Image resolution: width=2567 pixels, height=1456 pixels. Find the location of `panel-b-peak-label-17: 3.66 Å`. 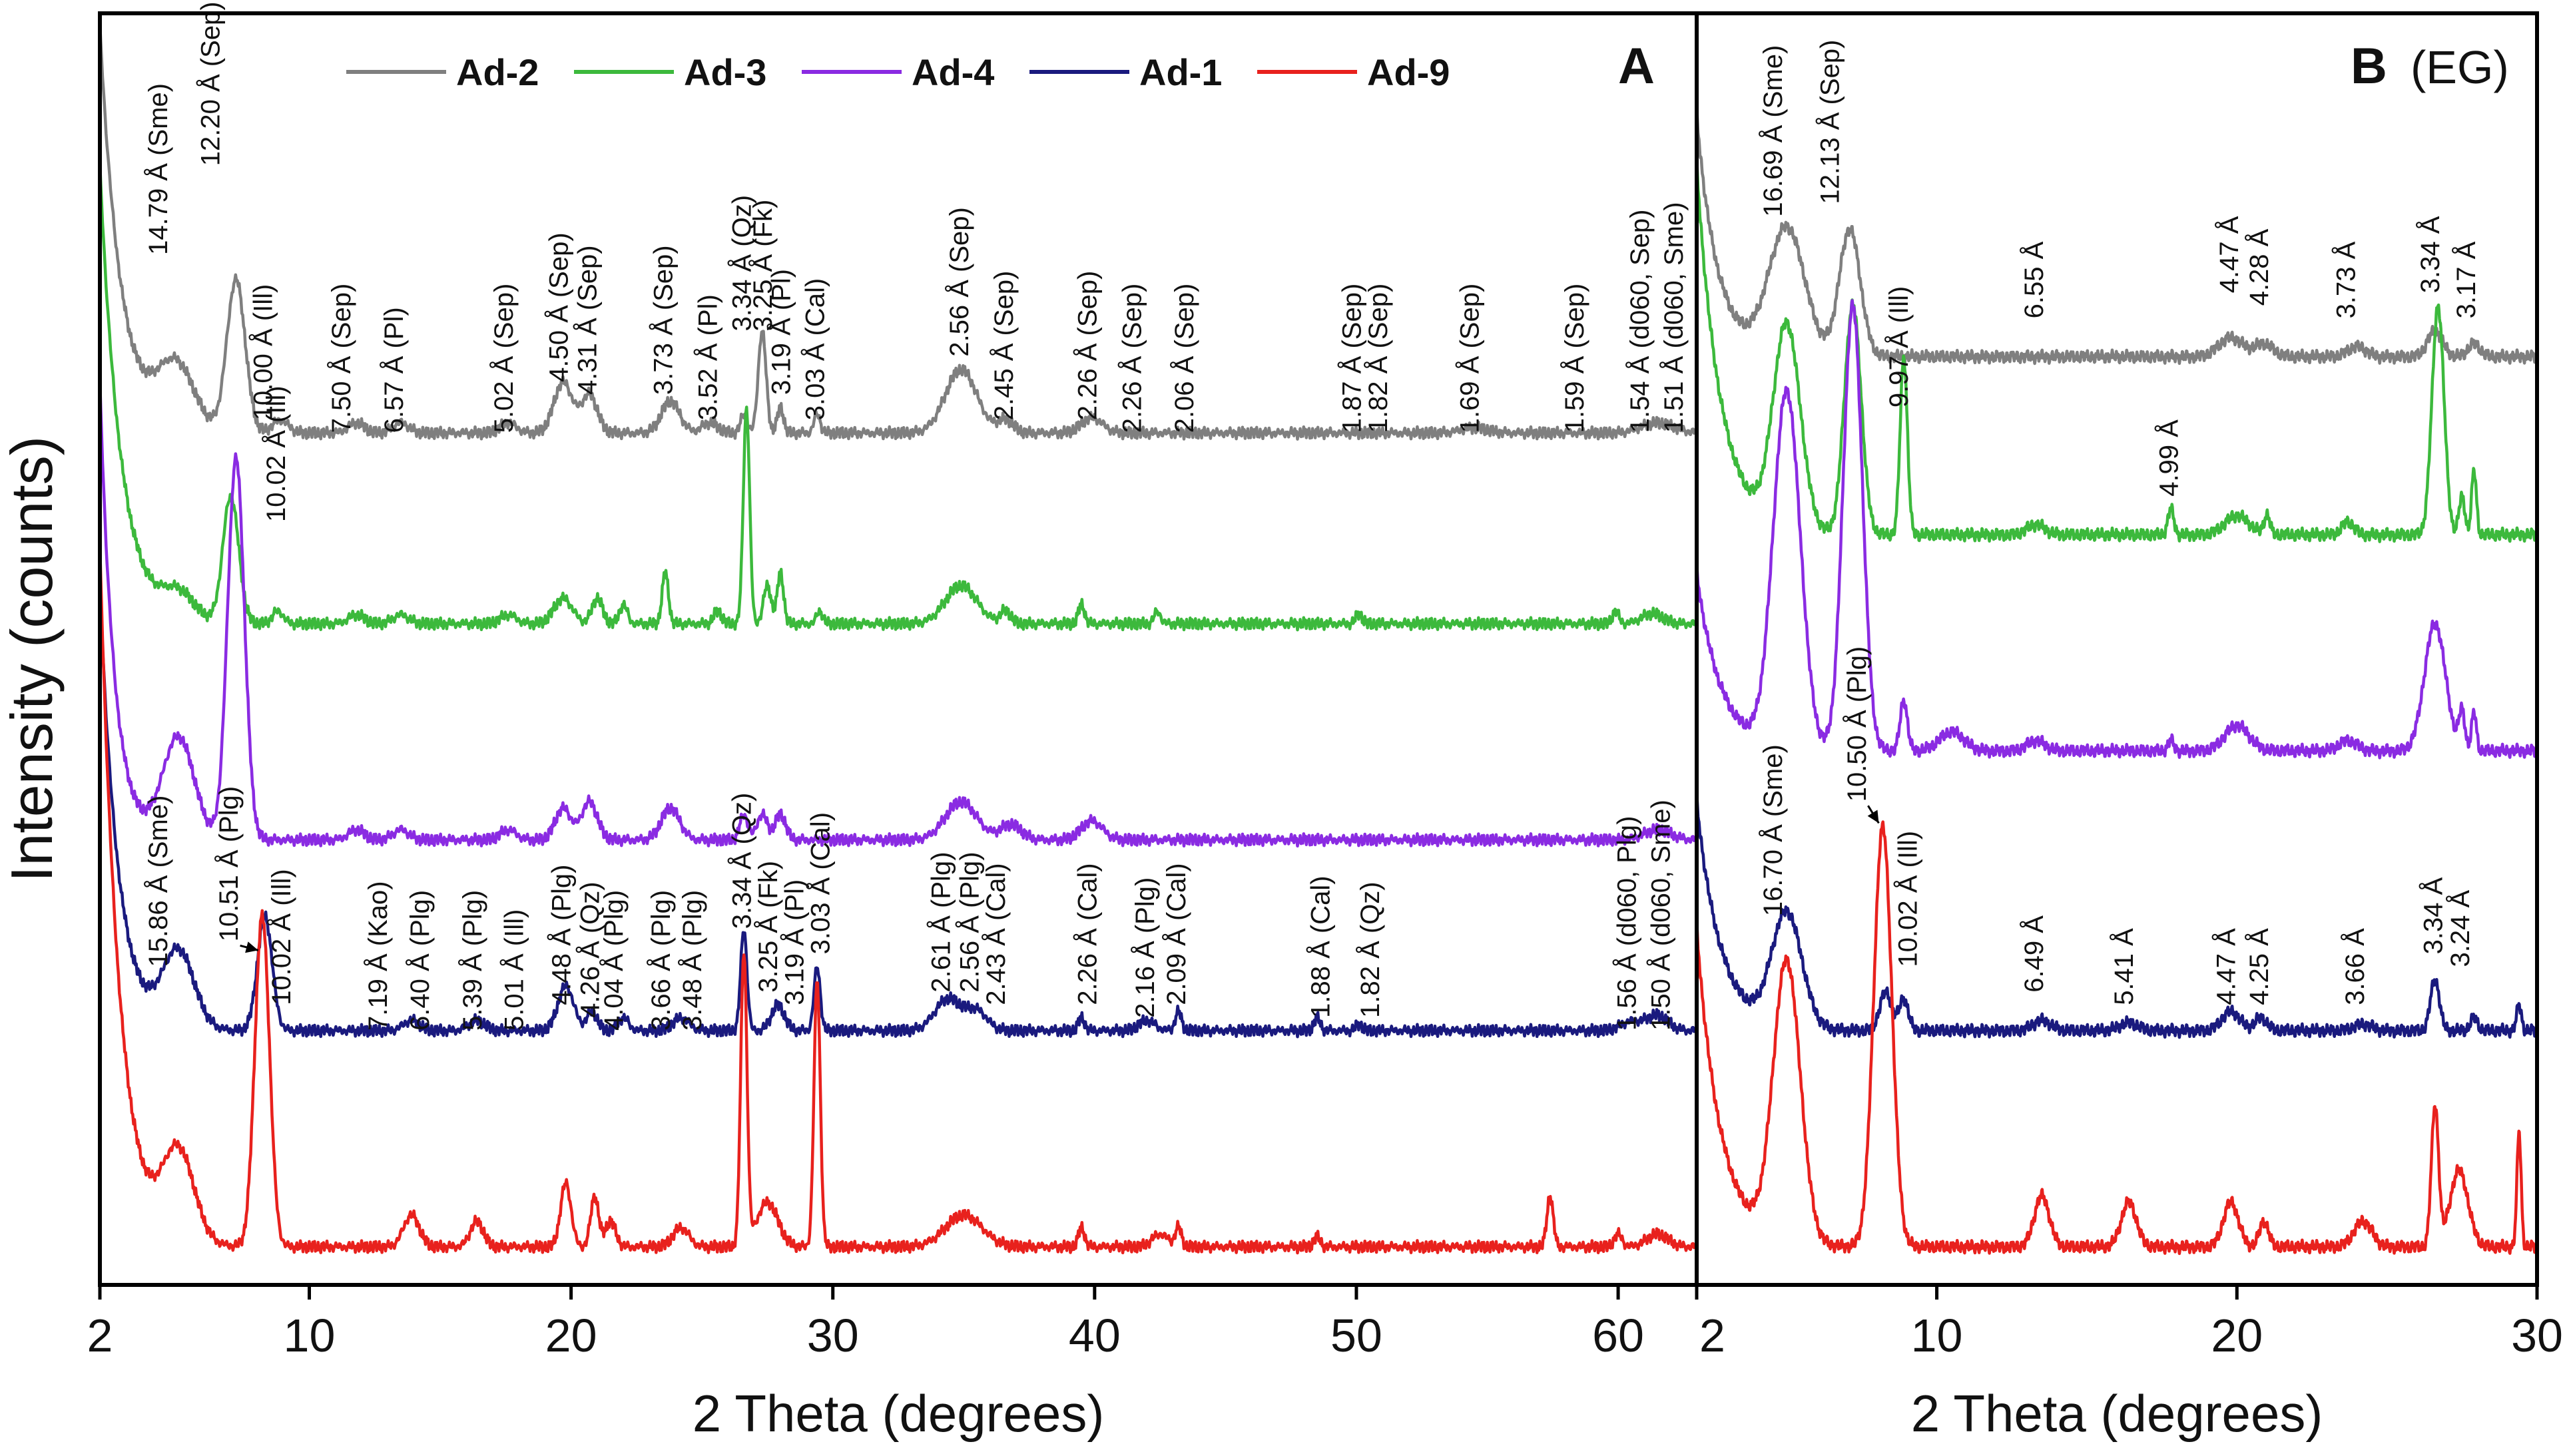

panel-b-peak-label-17: 3.66 Å is located at coordinates (2355, 966).